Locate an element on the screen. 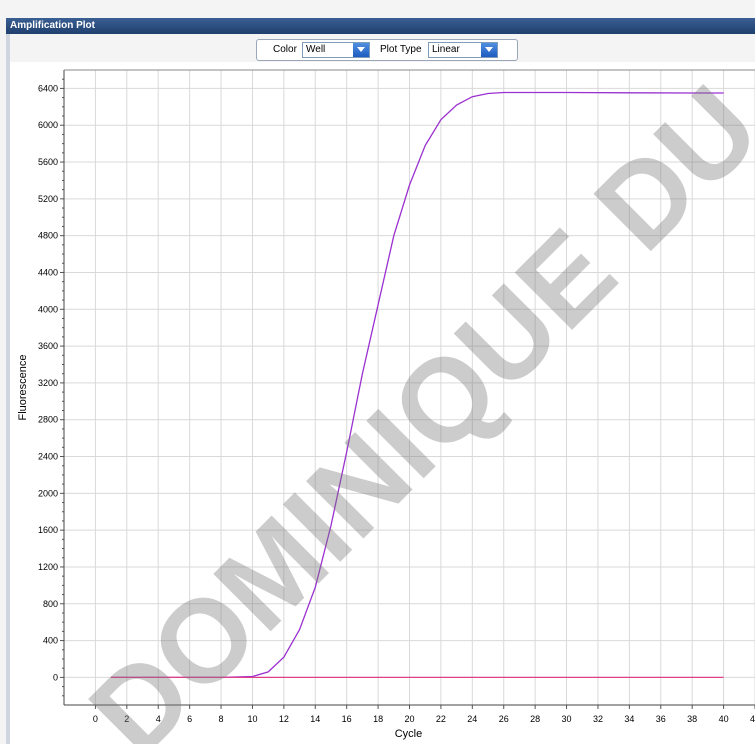  x-tick-label: 14 is located at coordinates (315, 719).